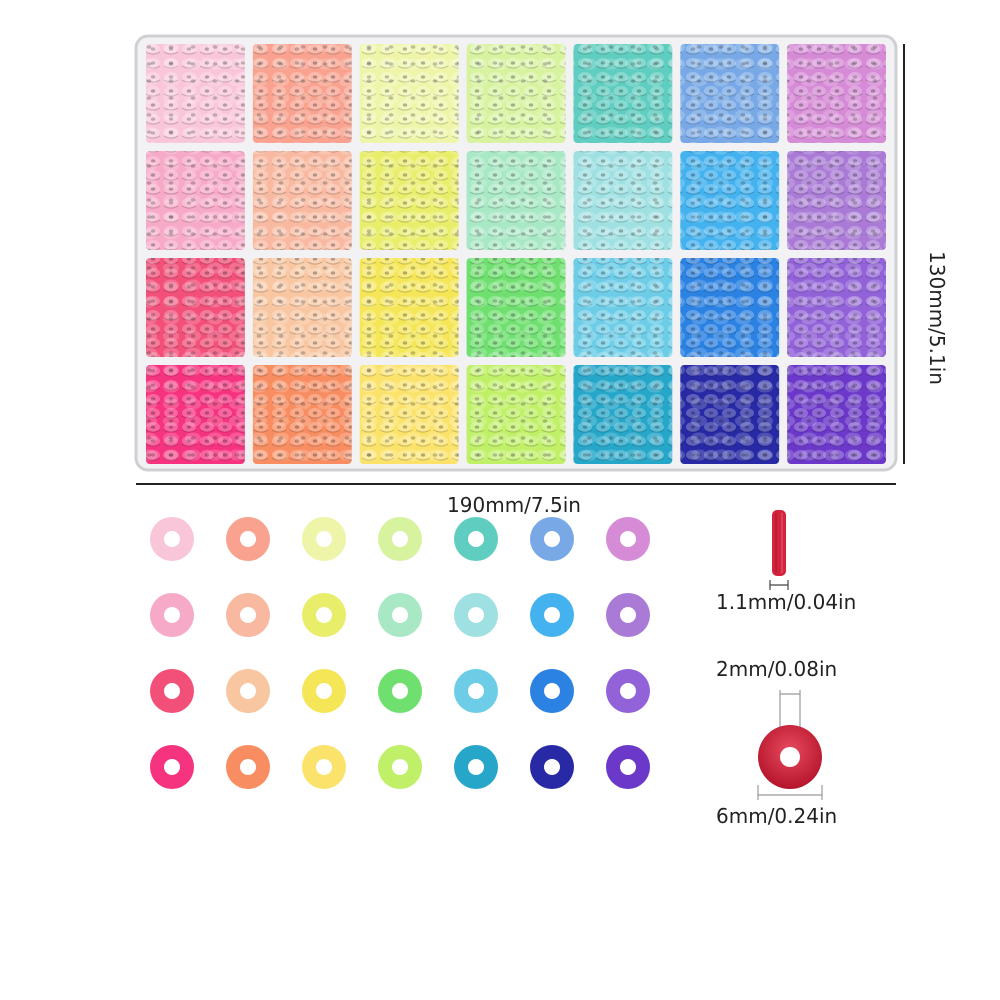 This screenshot has height=1000, width=1000. Describe the element at coordinates (937, 318) in the screenshot. I see `height-label: 130mm/5.1in` at that location.